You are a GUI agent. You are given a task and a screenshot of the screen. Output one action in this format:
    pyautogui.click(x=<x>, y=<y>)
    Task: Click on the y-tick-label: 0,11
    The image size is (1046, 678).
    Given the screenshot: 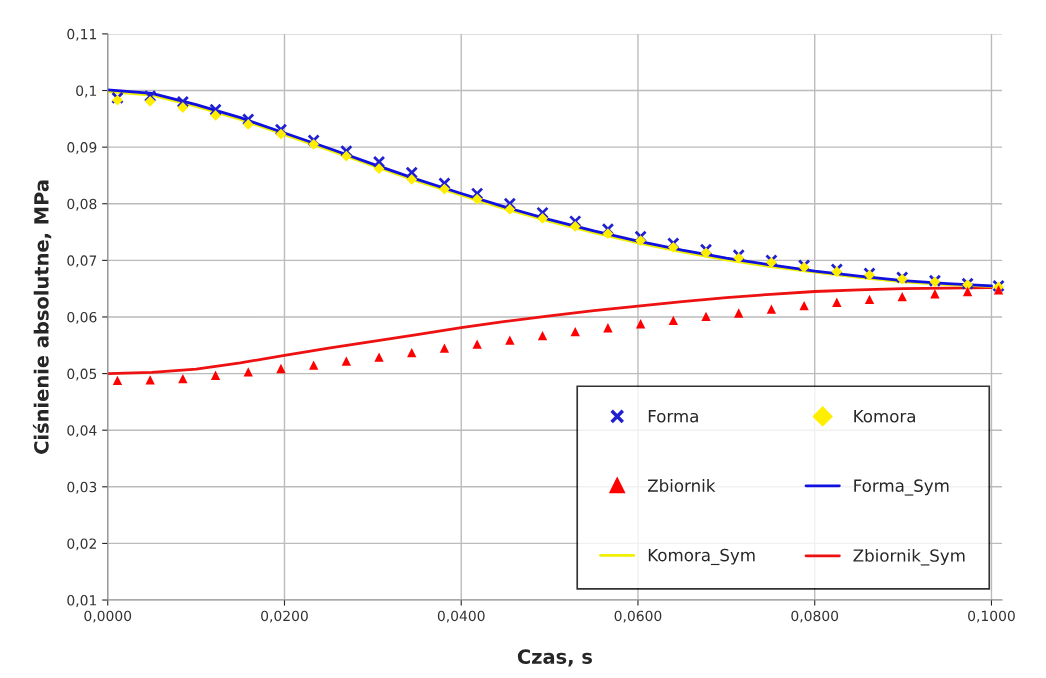 What is the action you would take?
    pyautogui.click(x=82, y=34)
    